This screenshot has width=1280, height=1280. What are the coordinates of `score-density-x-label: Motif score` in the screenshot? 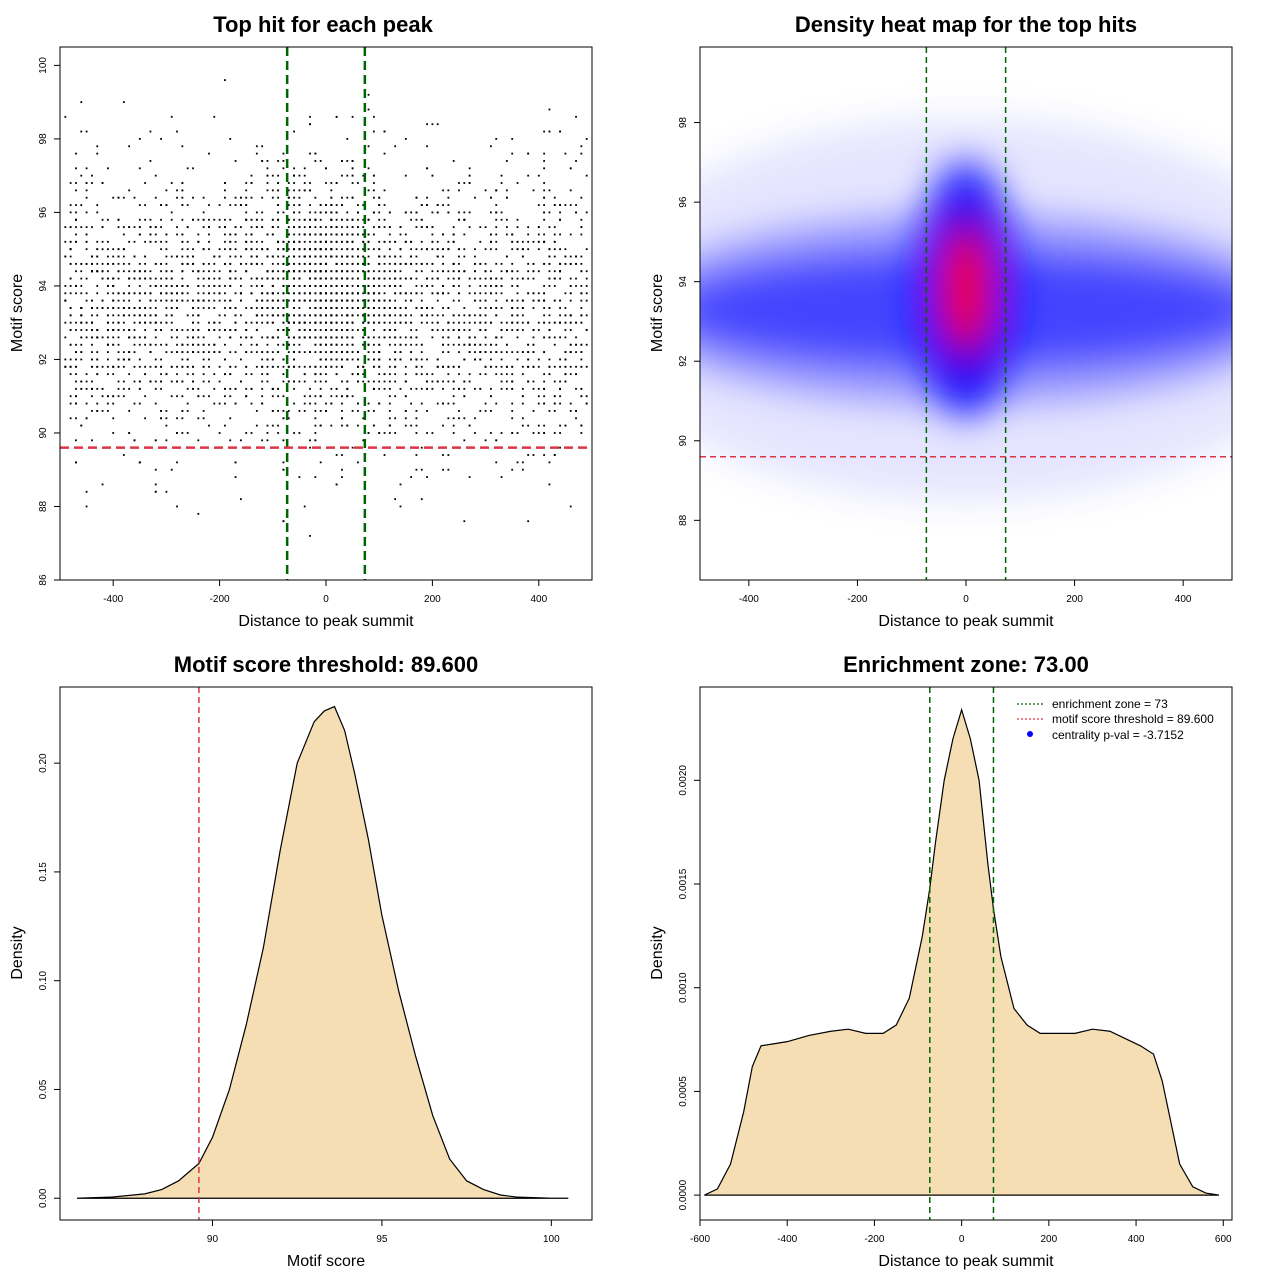 It's located at (326, 1261).